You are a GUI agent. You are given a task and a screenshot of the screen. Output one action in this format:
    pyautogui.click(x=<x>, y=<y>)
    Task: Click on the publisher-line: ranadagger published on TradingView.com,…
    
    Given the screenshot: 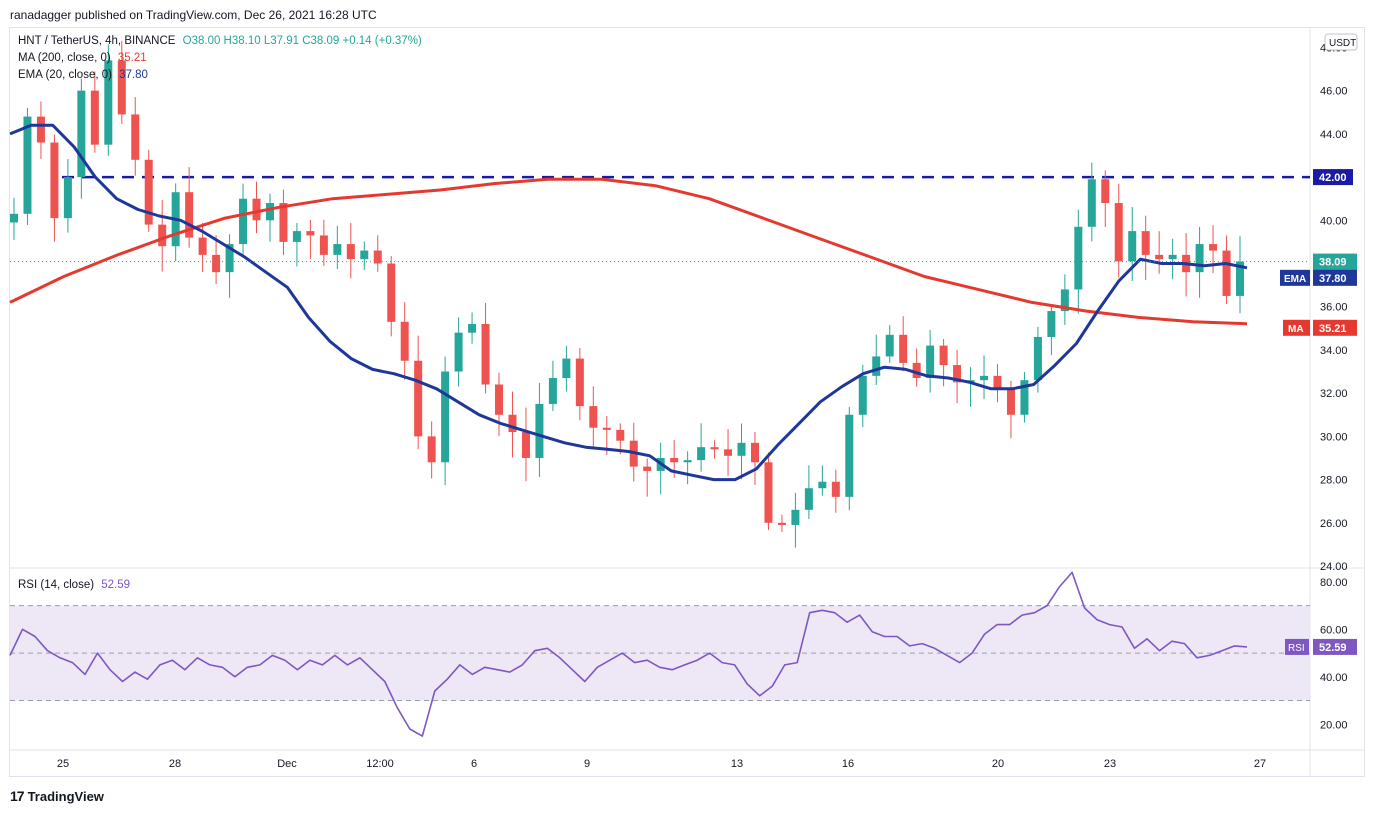 What is the action you would take?
    pyautogui.click(x=193, y=15)
    